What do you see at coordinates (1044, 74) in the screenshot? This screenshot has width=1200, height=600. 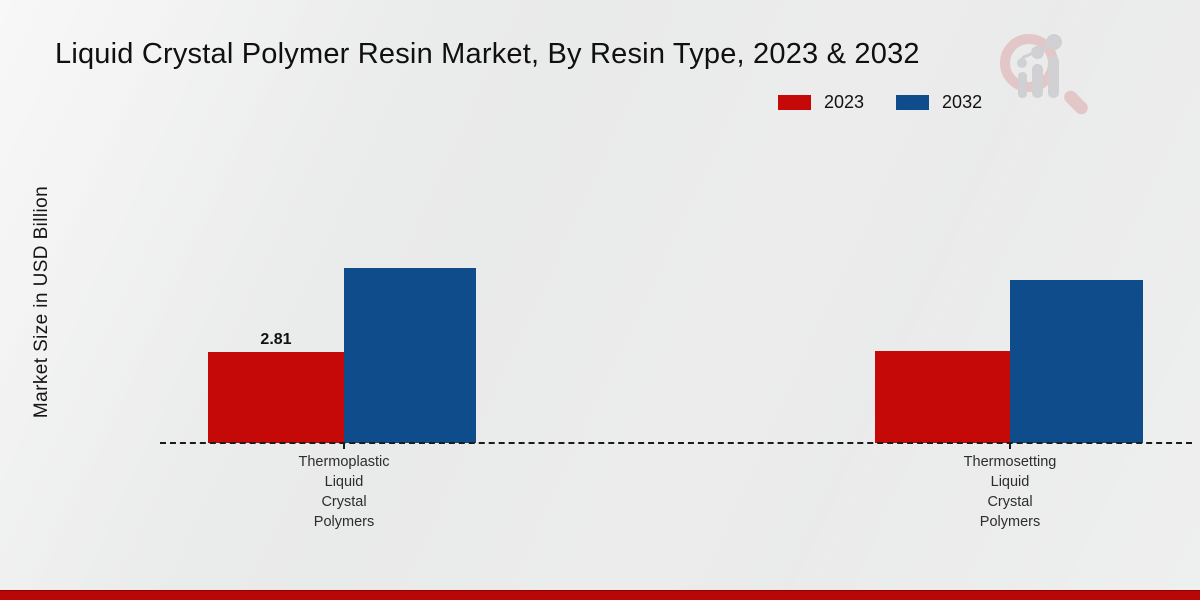 I see `magnifier-bar-chart-logo-icon` at bounding box center [1044, 74].